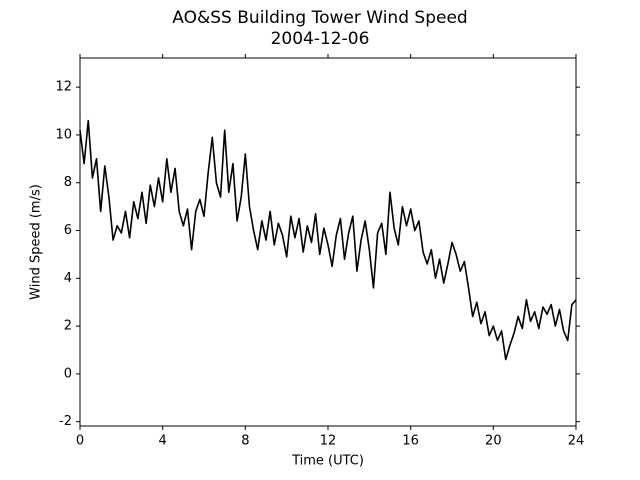  What do you see at coordinates (68, 230) in the screenshot?
I see `y-tick-label: 6` at bounding box center [68, 230].